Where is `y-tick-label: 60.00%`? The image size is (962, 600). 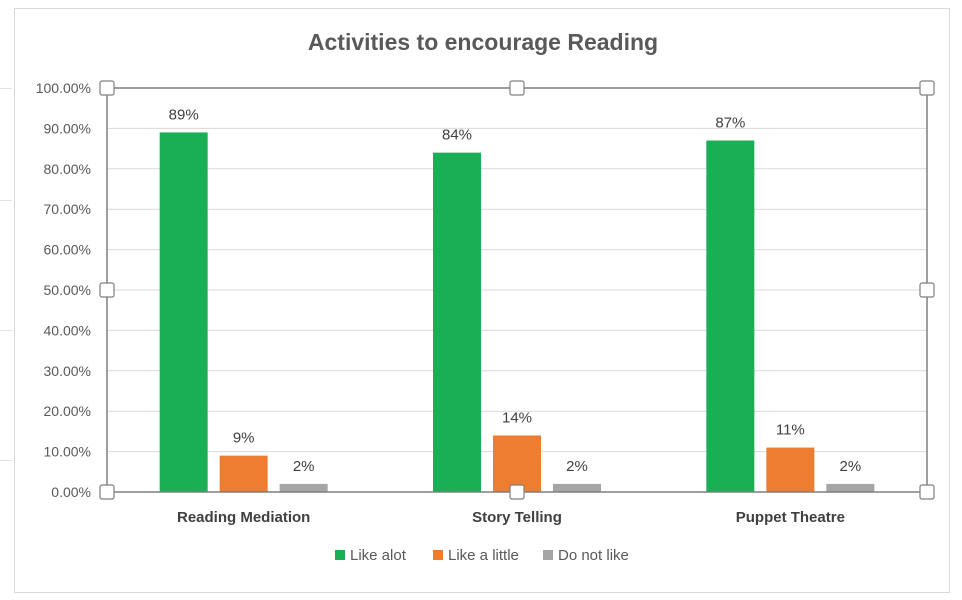
y-tick-label: 60.00% is located at coordinates (67, 250).